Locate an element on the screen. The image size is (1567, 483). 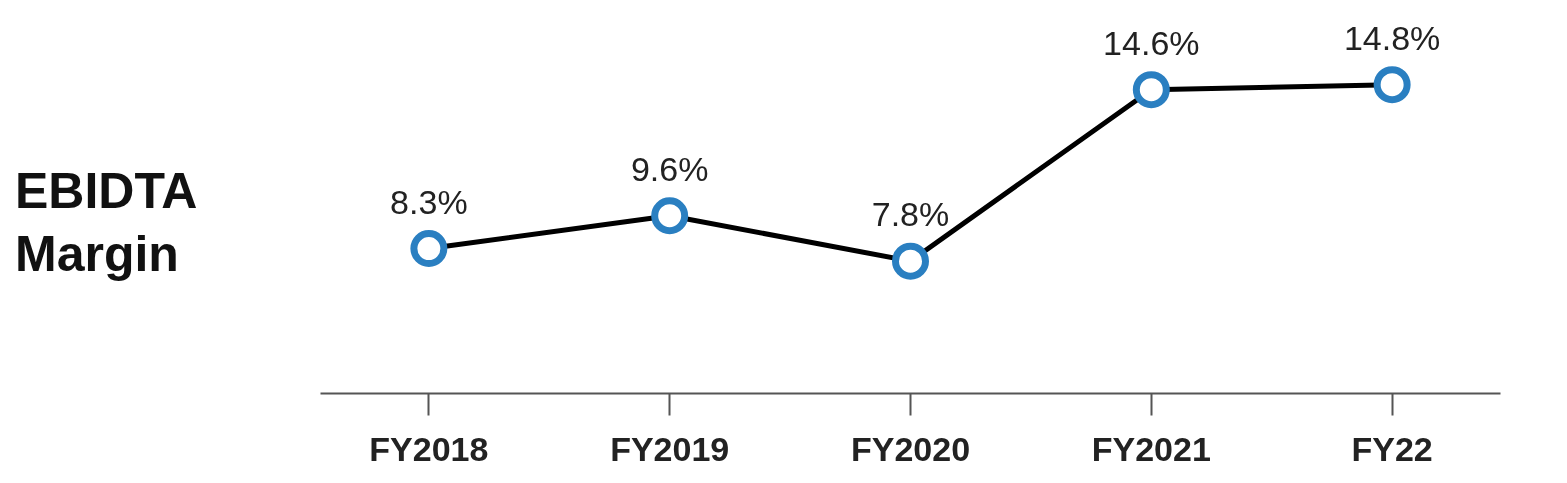
x-tick-label: FY22 is located at coordinates (1392, 448).